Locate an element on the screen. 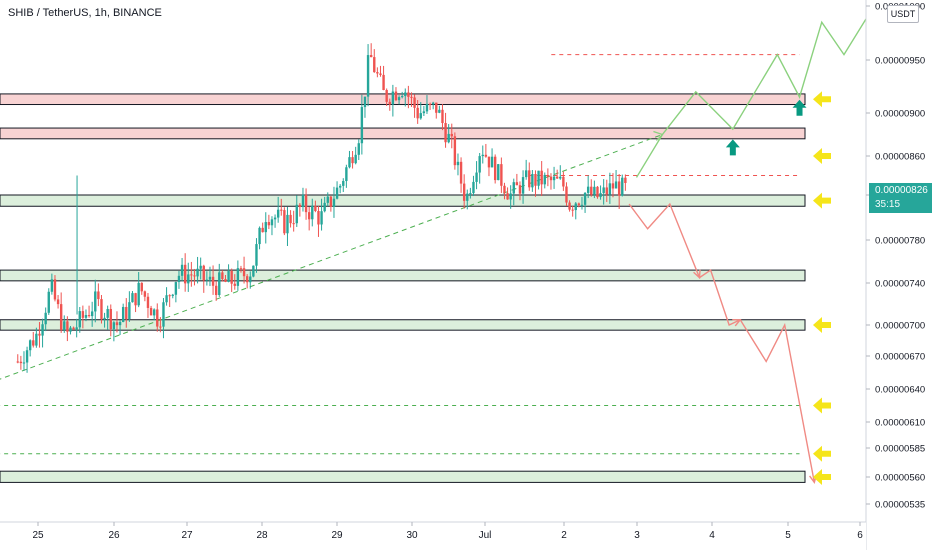 The width and height of the screenshot is (932, 550). price-tick-label: 0.00000780 is located at coordinates (900, 241).